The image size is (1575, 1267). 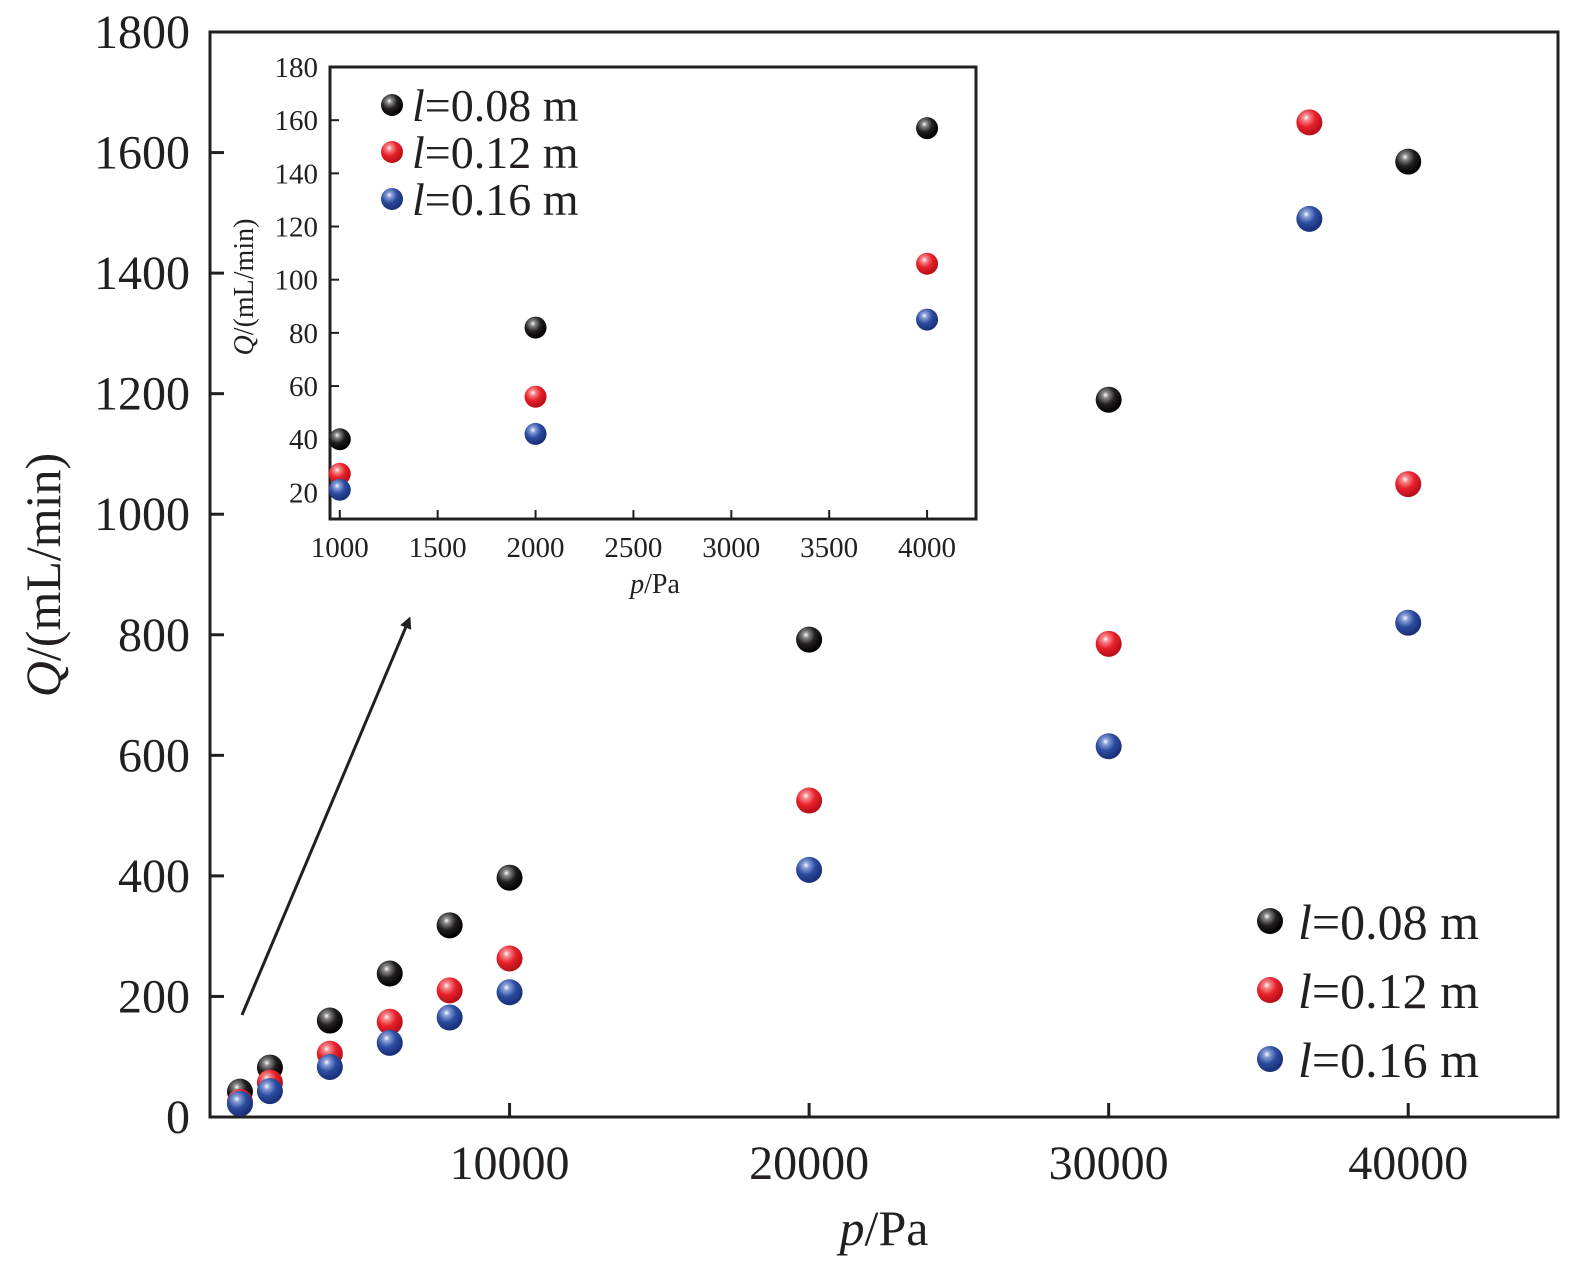 I want to click on inset-plot-frame, so click(x=653, y=293).